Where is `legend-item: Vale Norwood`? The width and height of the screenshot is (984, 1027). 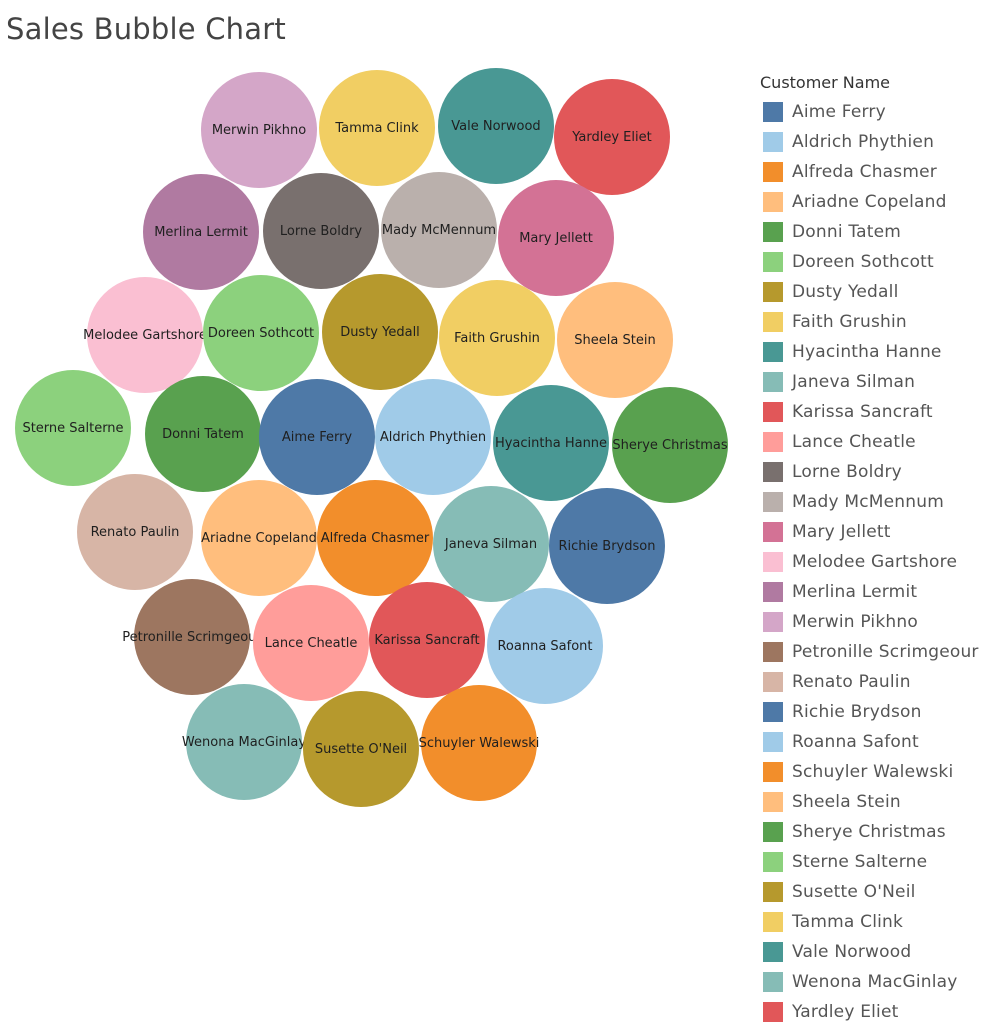 legend-item: Vale Norwood is located at coordinates (872, 952).